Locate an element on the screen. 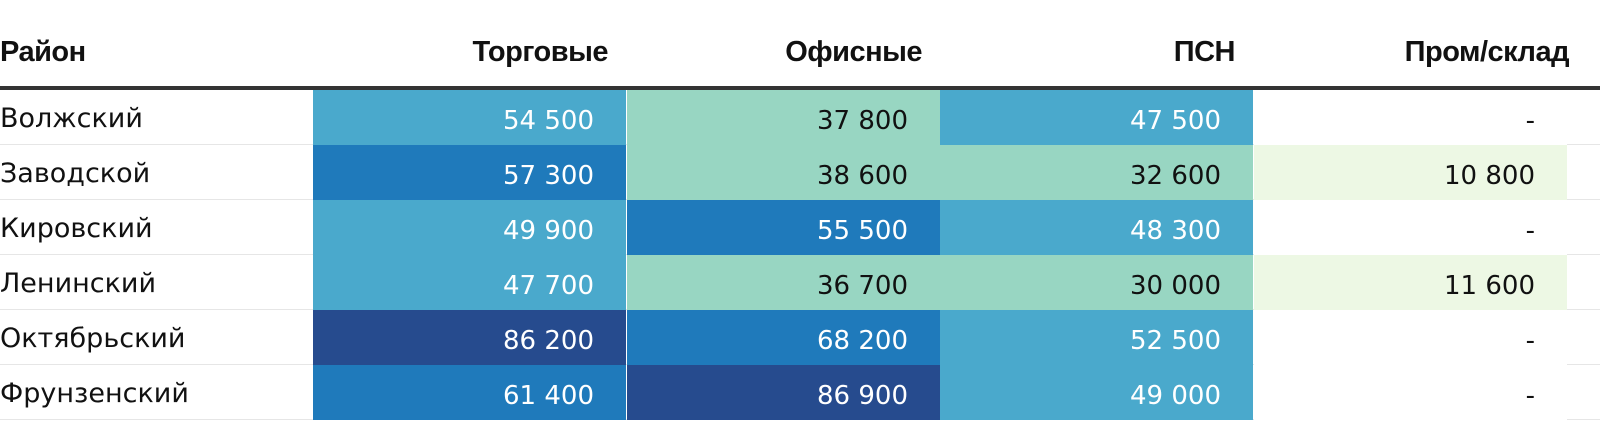  heat-cell-retail: 49 900 is located at coordinates (469, 227).